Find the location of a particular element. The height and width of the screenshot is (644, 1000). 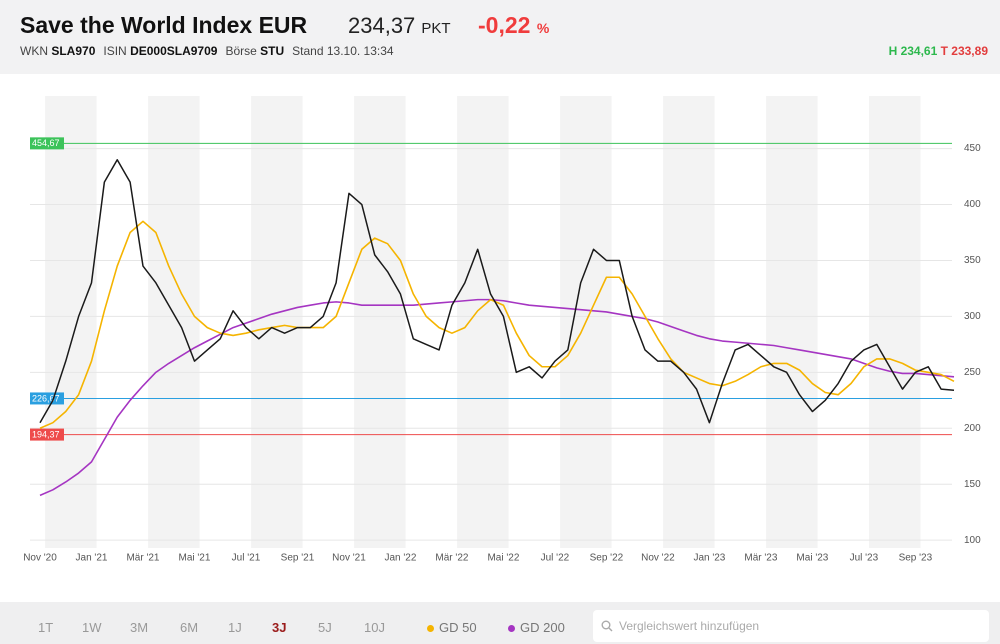

low: T 233,89 is located at coordinates (964, 51).